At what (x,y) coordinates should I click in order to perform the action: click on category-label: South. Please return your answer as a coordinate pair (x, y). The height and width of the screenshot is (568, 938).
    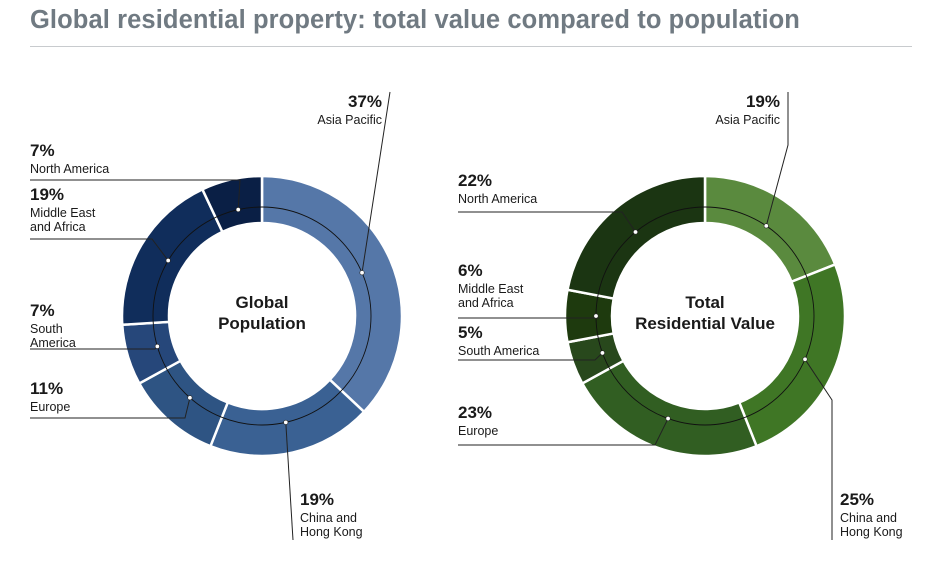
    Looking at the image, I should click on (46, 329).